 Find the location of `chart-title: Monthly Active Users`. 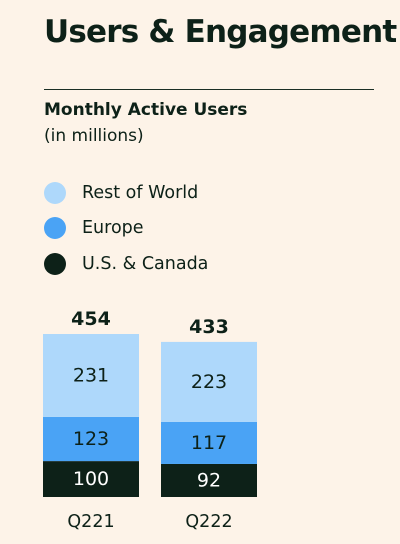

chart-title: Monthly Active Users is located at coordinates (146, 110).